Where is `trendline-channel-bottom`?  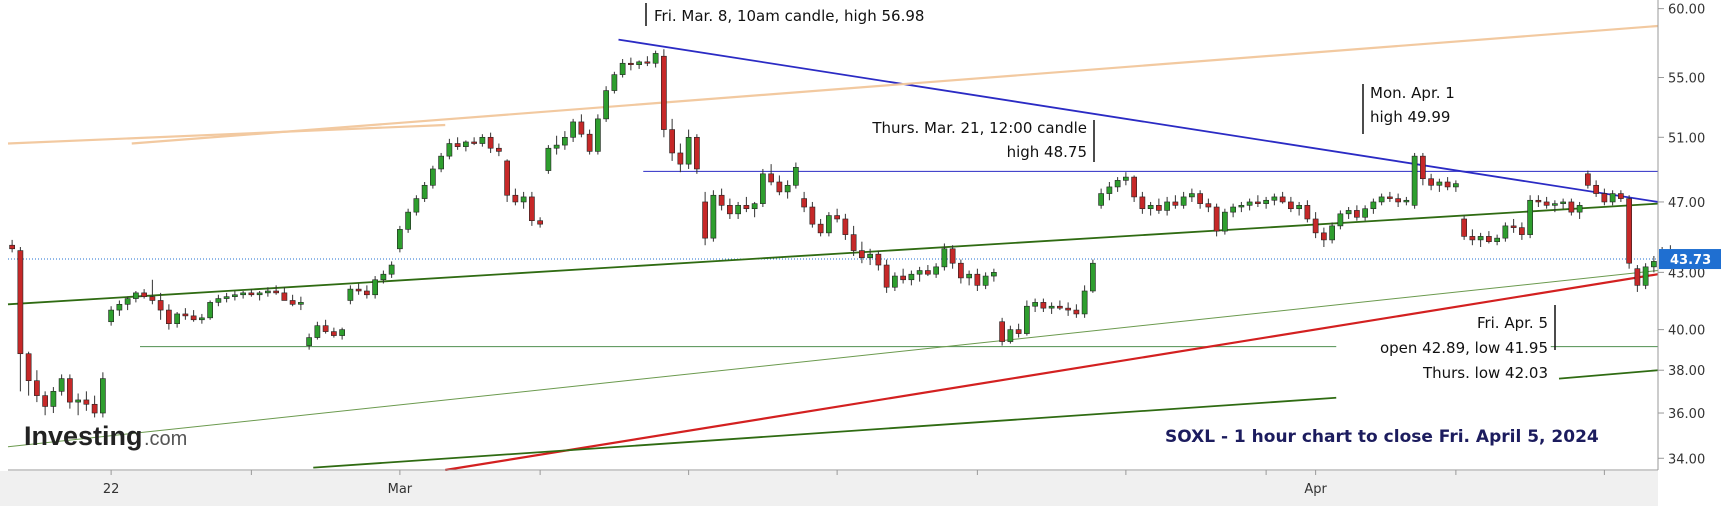 trendline-channel-bottom is located at coordinates (825, 432).